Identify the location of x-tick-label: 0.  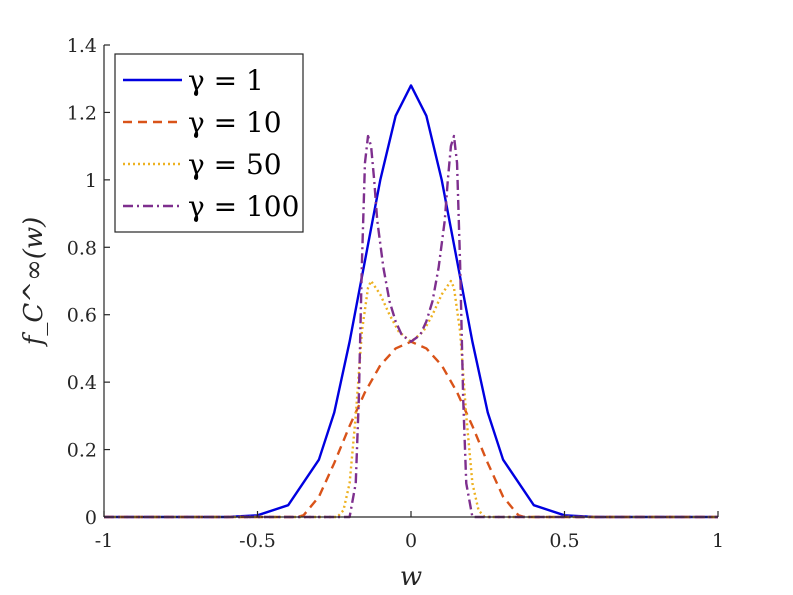
(411, 541).